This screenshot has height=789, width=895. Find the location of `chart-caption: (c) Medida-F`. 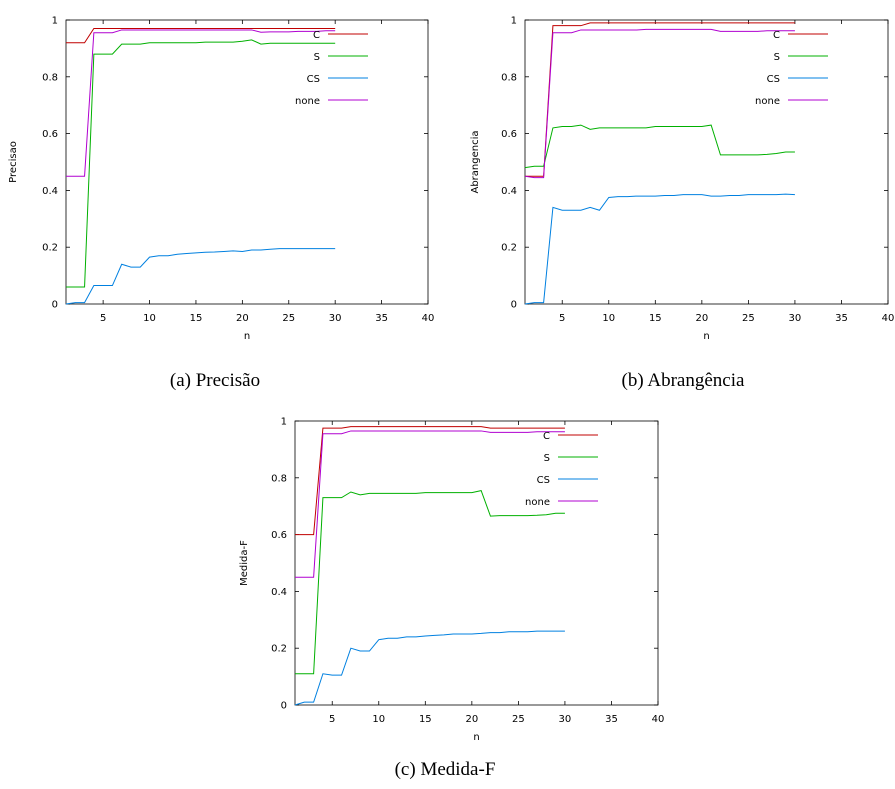

chart-caption: (c) Medida-F is located at coordinates (445, 769).